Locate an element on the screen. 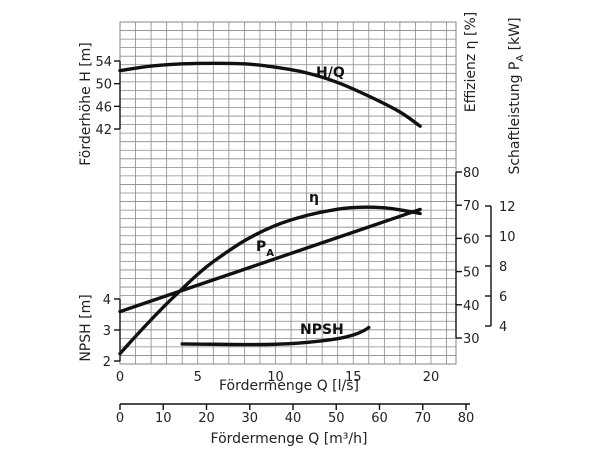 The height and width of the screenshot is (450, 600). power-axis-title: Schaftleistung PA [kW] is located at coordinates (516, 95).